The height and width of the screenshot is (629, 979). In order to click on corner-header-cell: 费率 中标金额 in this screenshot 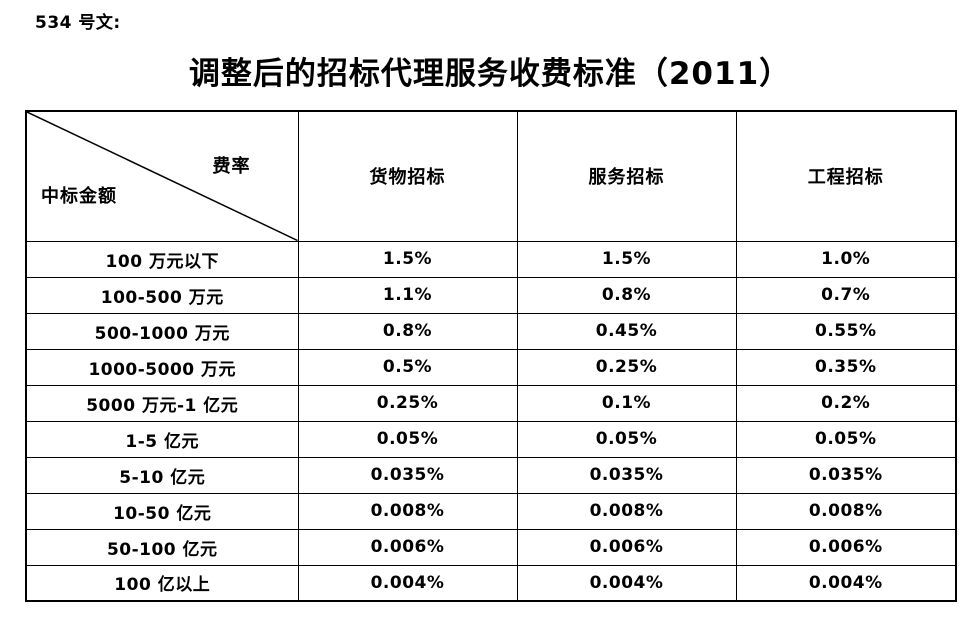, I will do `click(162, 176)`.